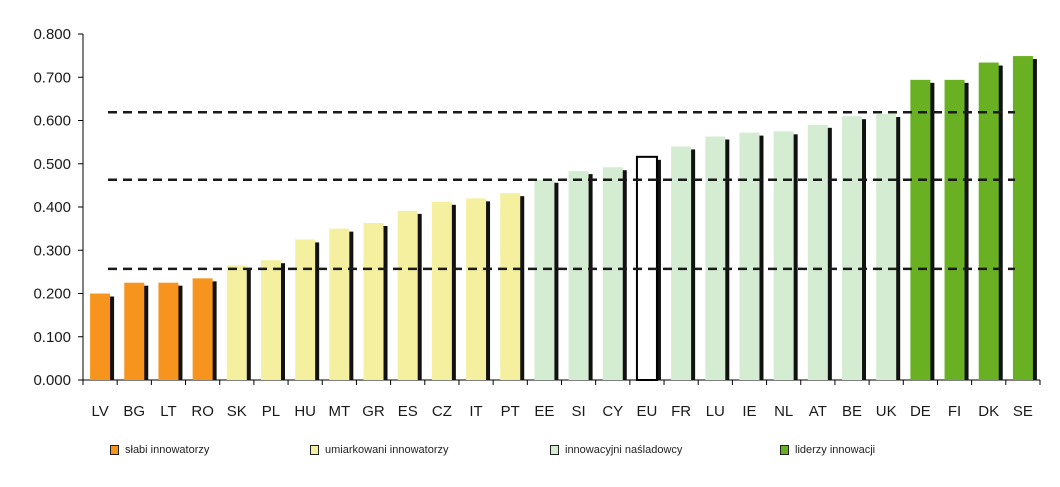  Describe the element at coordinates (624, 450) in the screenshot. I see `legend-label-follower: innowacyjni naśladowcy` at that location.